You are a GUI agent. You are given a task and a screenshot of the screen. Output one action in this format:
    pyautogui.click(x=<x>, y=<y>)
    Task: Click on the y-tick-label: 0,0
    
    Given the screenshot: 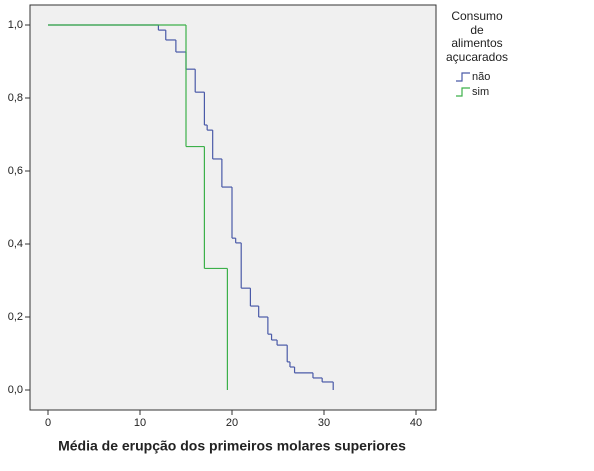 What is the action you would take?
    pyautogui.click(x=15, y=390)
    